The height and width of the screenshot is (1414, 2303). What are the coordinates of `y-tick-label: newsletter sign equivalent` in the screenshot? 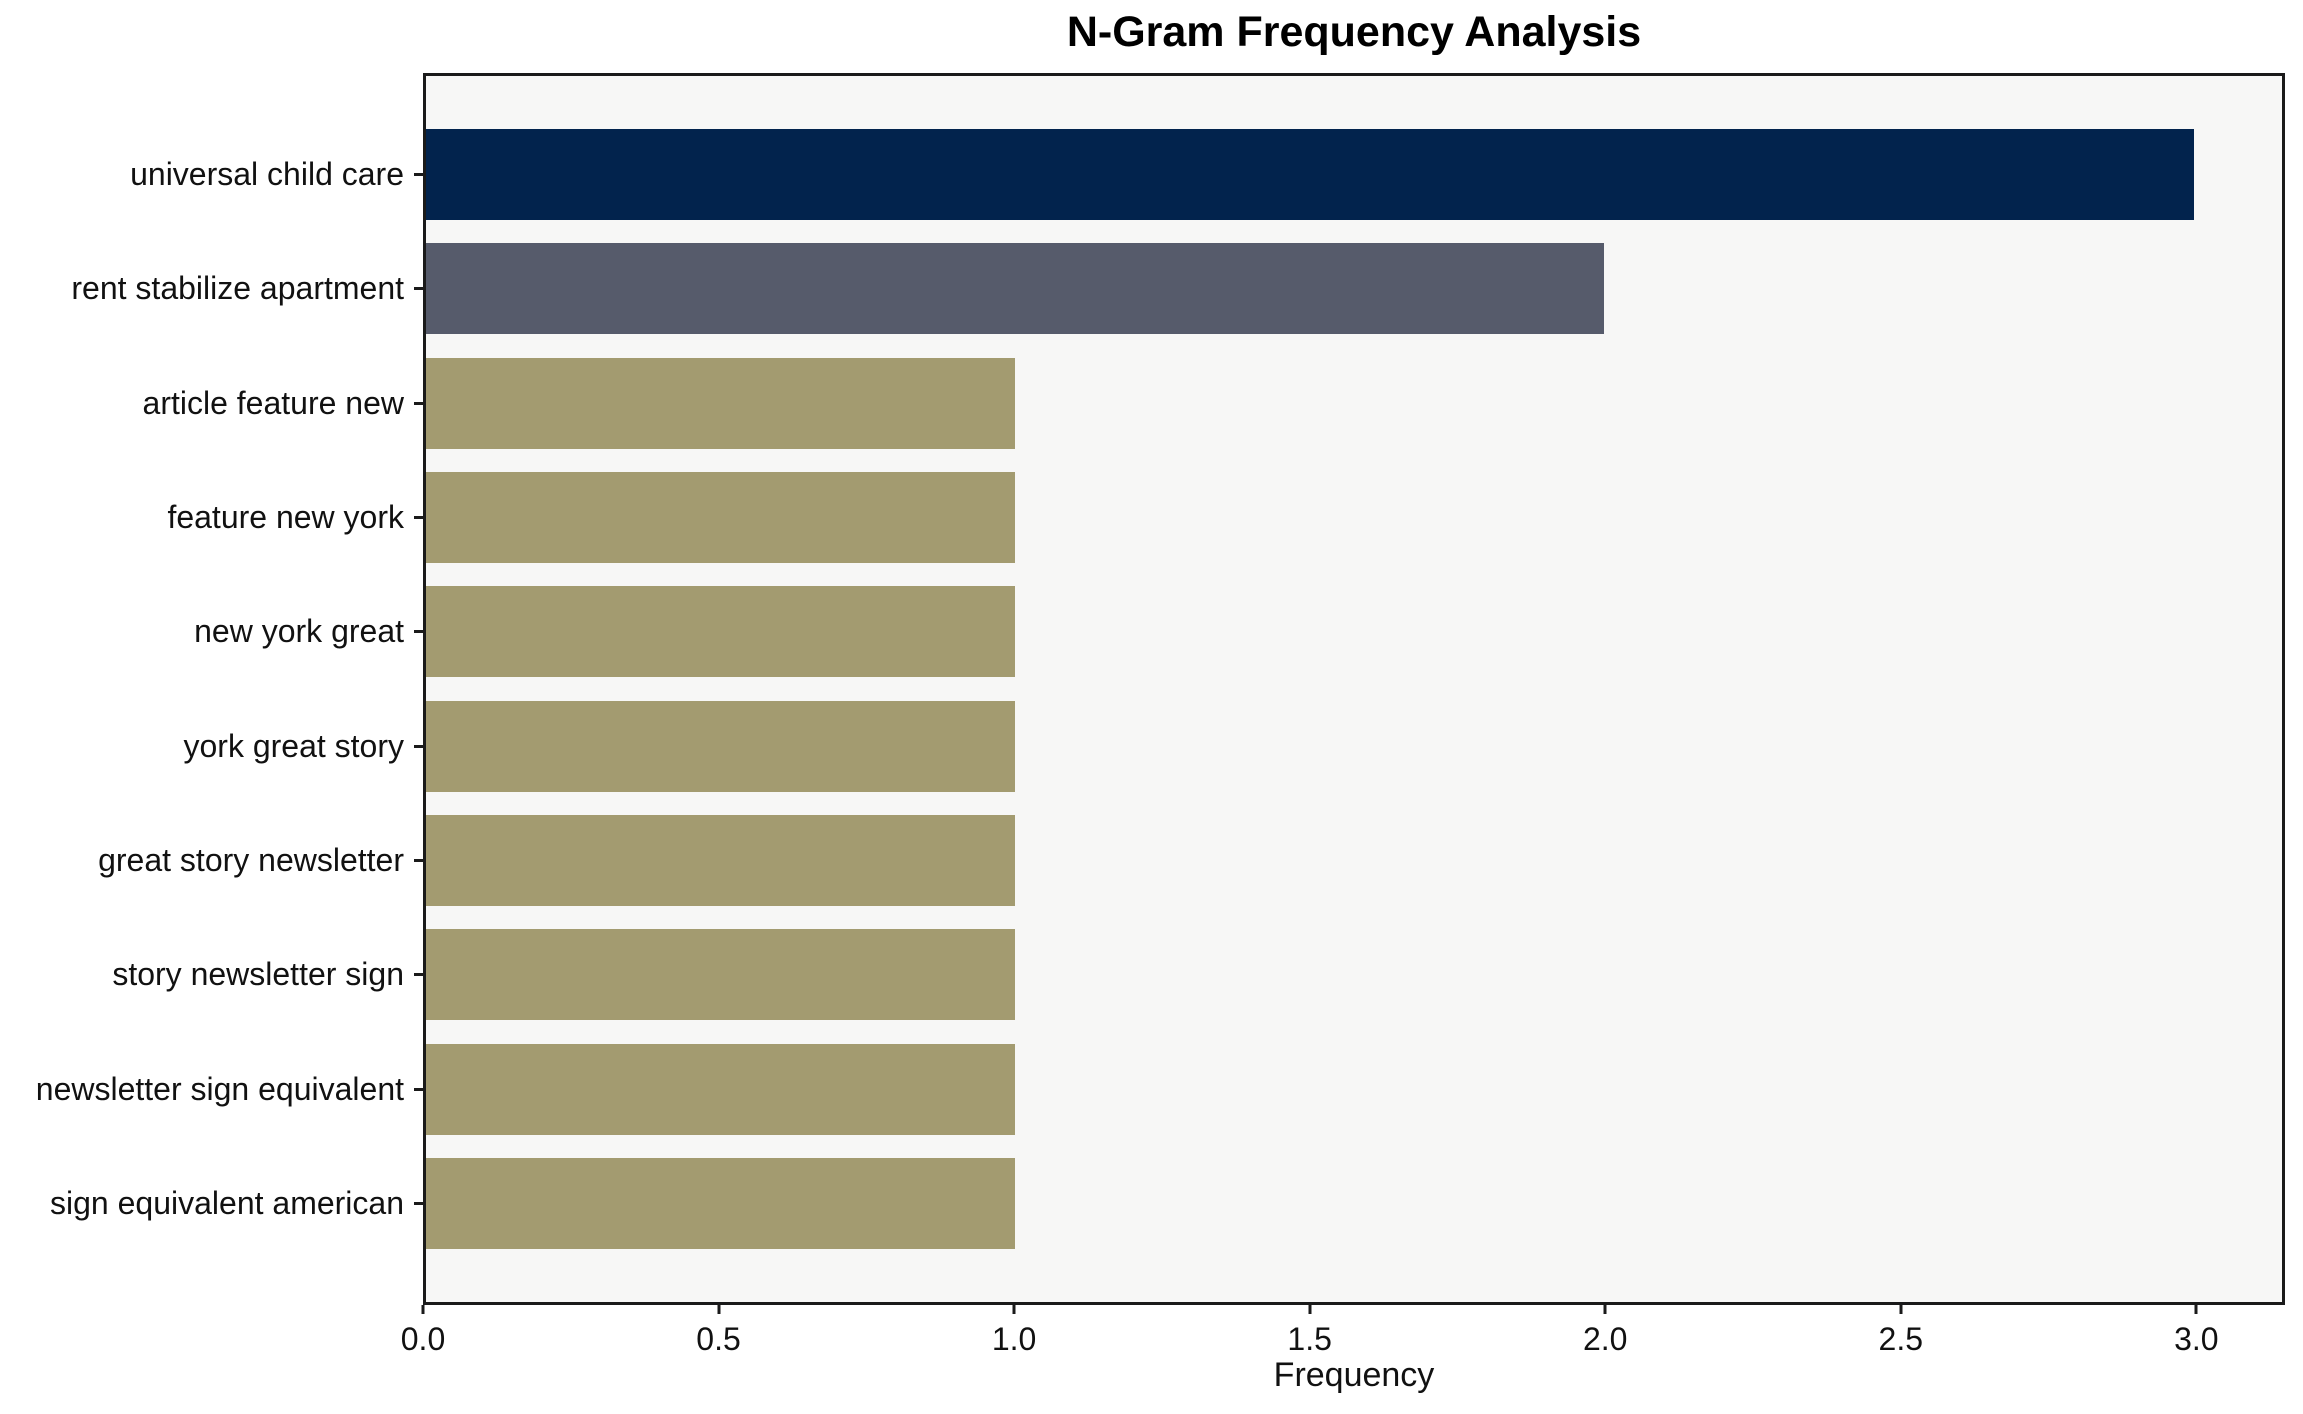 It's located at (219, 1088).